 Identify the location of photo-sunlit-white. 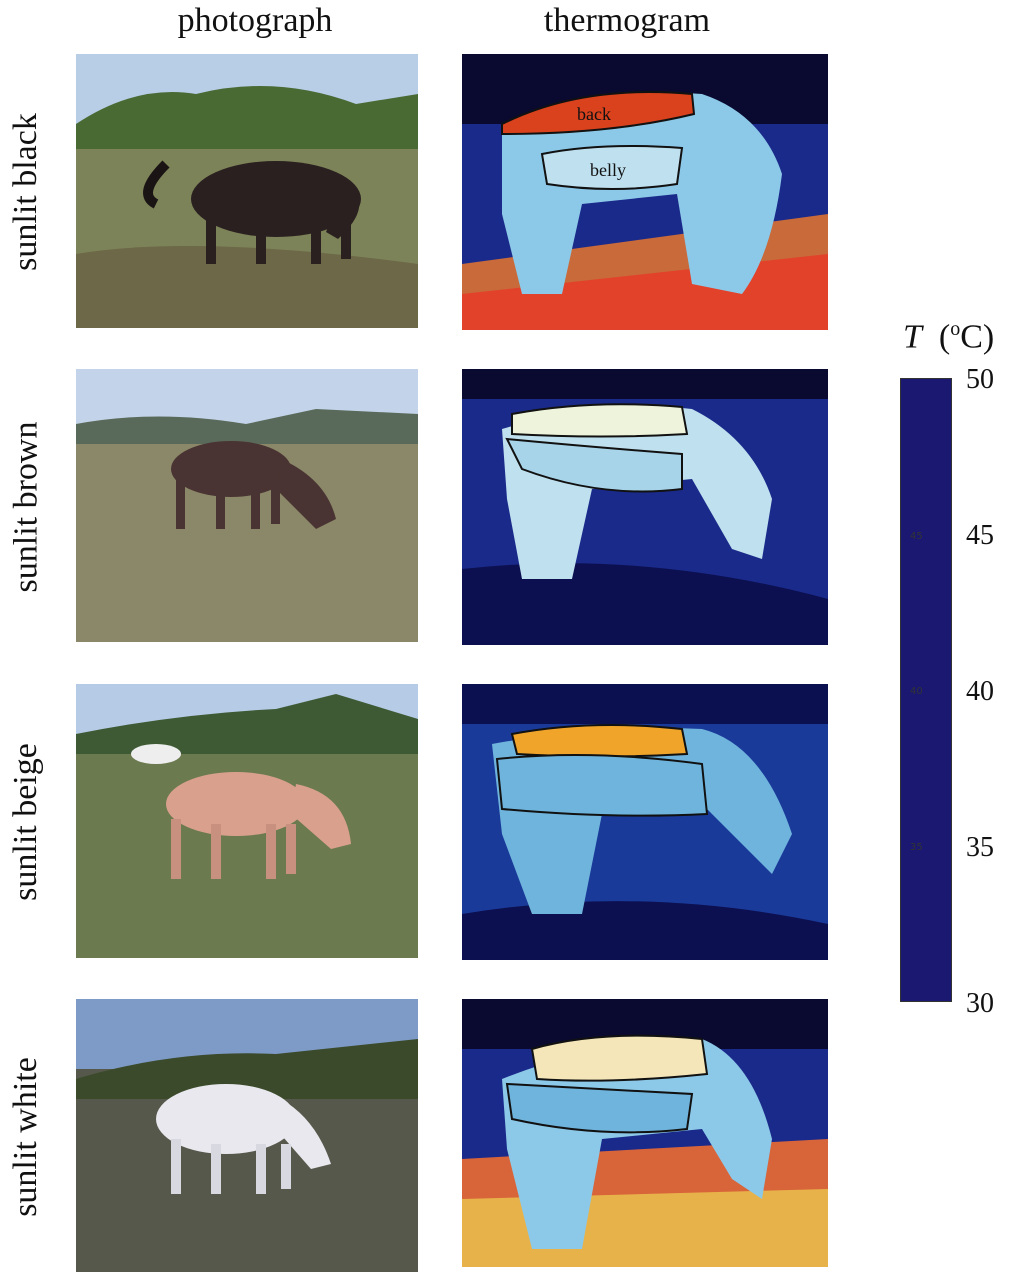
(247, 1135).